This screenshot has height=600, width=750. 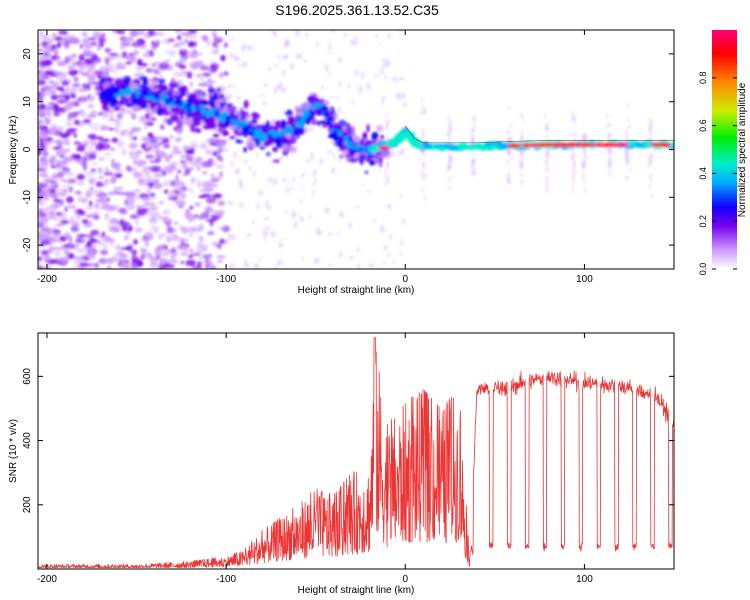 What do you see at coordinates (226, 279) in the screenshot?
I see `spectrogram-x-tick-label: -100` at bounding box center [226, 279].